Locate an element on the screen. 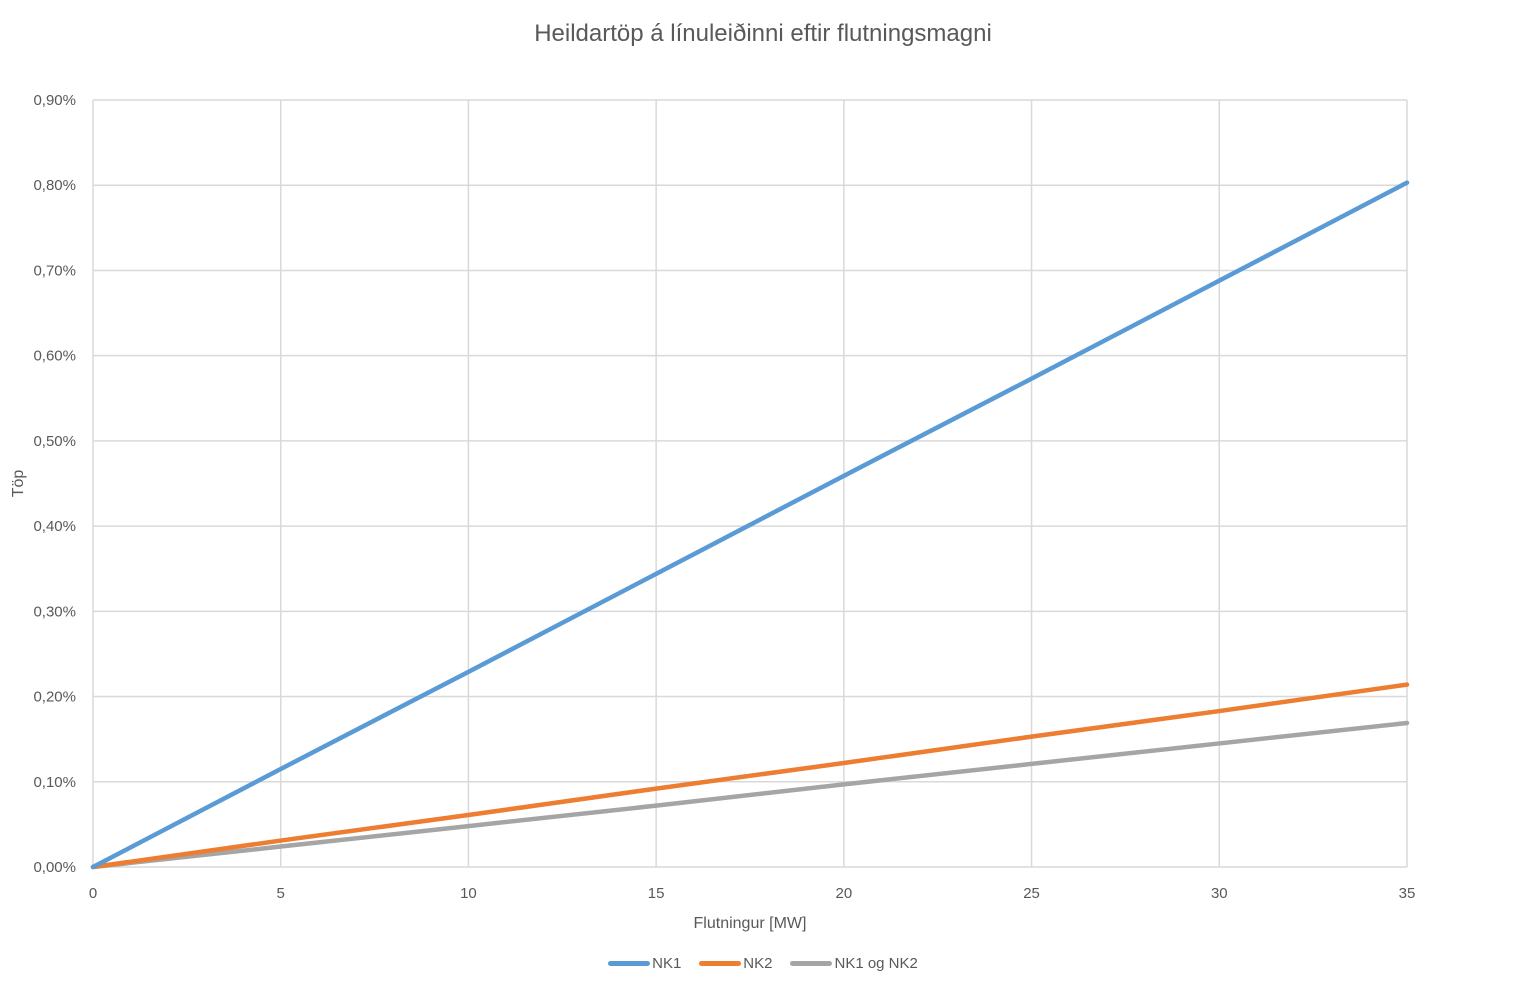 The height and width of the screenshot is (997, 1526). x-tick-label: 30 is located at coordinates (1219, 893).